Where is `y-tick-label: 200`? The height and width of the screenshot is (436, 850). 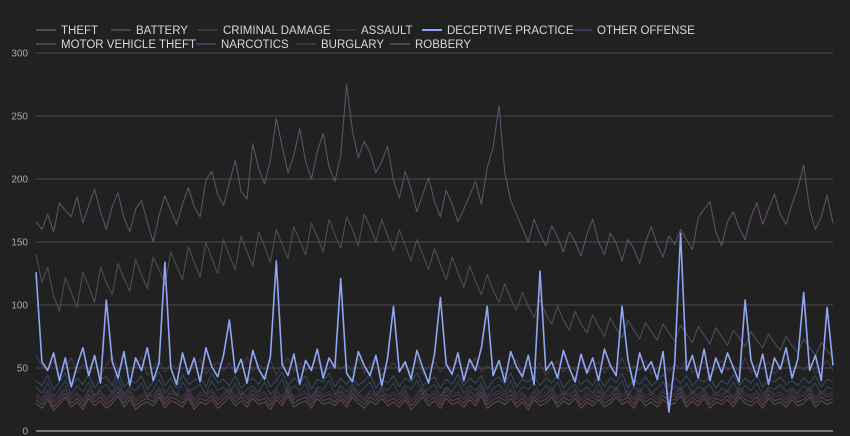
y-tick-label: 200 is located at coordinates (19, 180).